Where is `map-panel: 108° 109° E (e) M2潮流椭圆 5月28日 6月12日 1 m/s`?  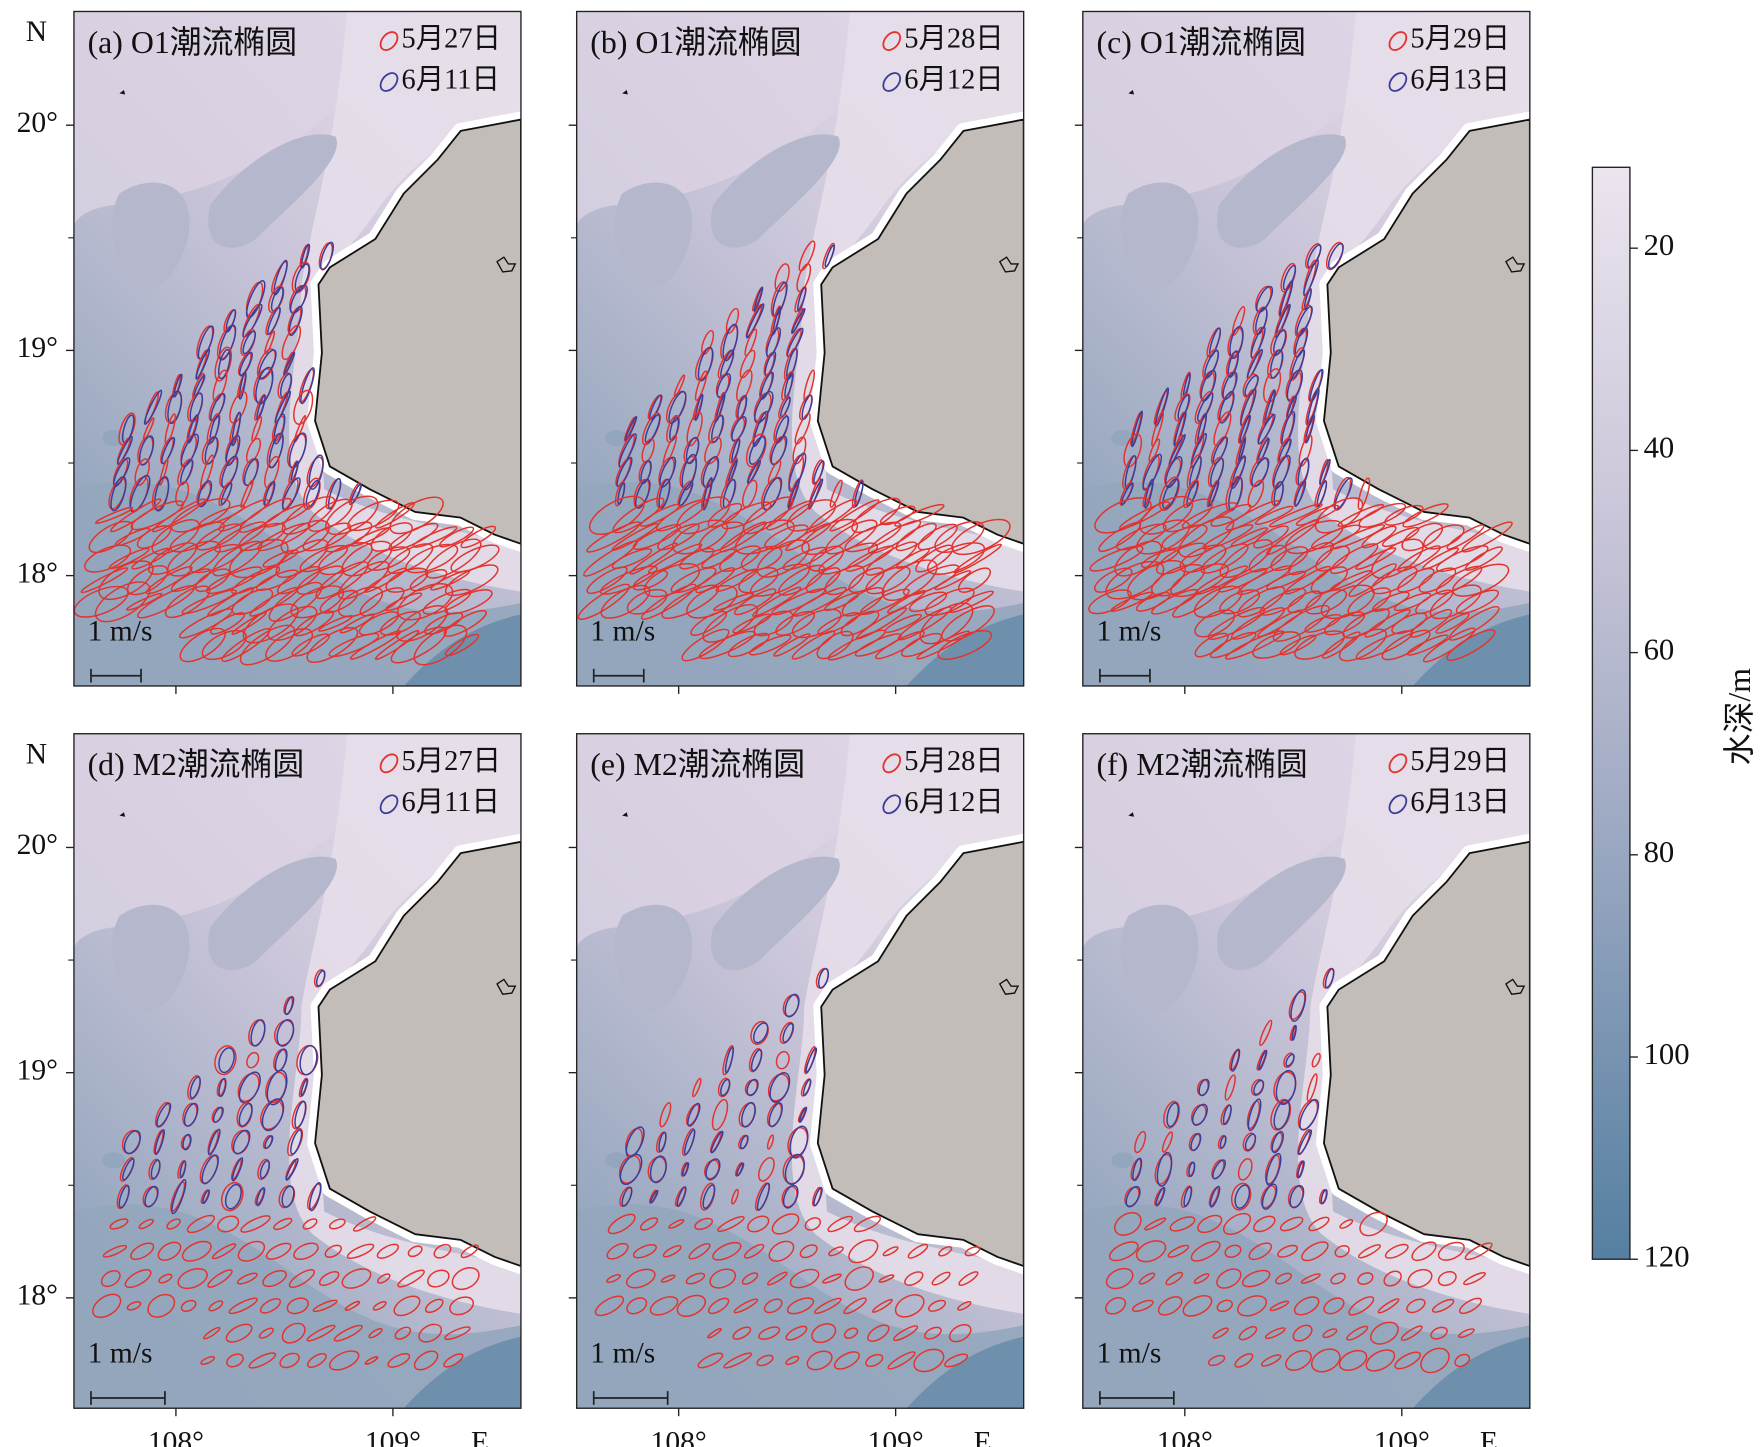
map-panel: 108° 109° E (e) M2潮流椭圆 5月28日 6月12日 1 m/s is located at coordinates (796, 1090).